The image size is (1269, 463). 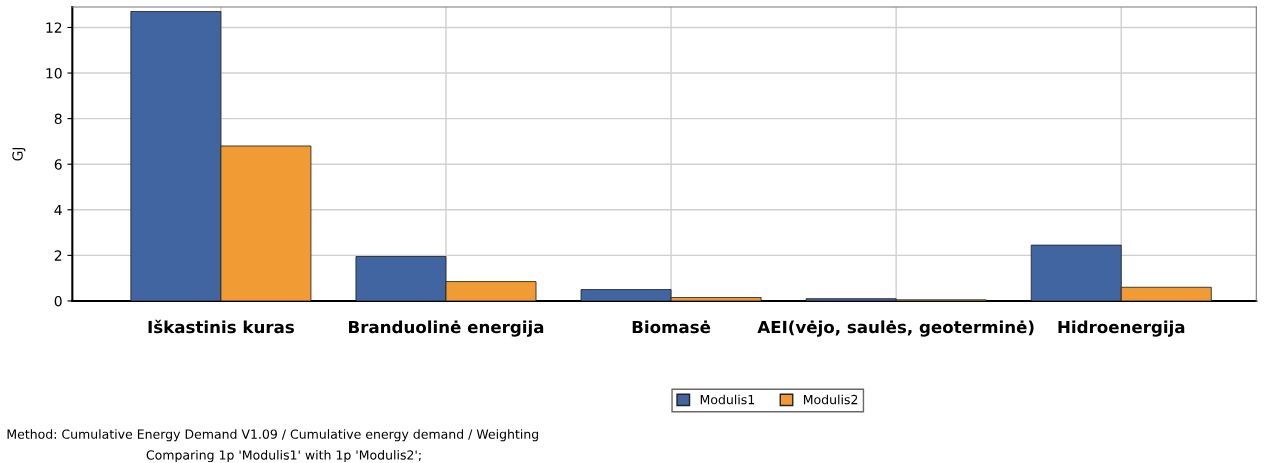 I want to click on legend-label: Modulis2, so click(x=830, y=399).